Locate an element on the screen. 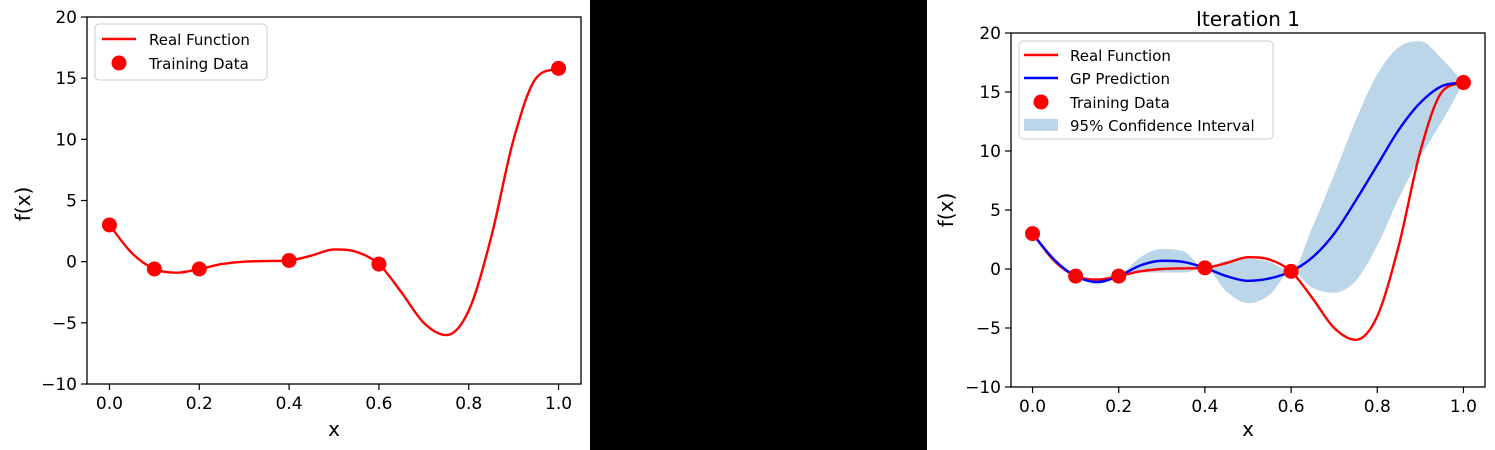 The image size is (1495, 450). legend-confidence-interval-label: 95% Confidence Interval is located at coordinates (1162, 126).